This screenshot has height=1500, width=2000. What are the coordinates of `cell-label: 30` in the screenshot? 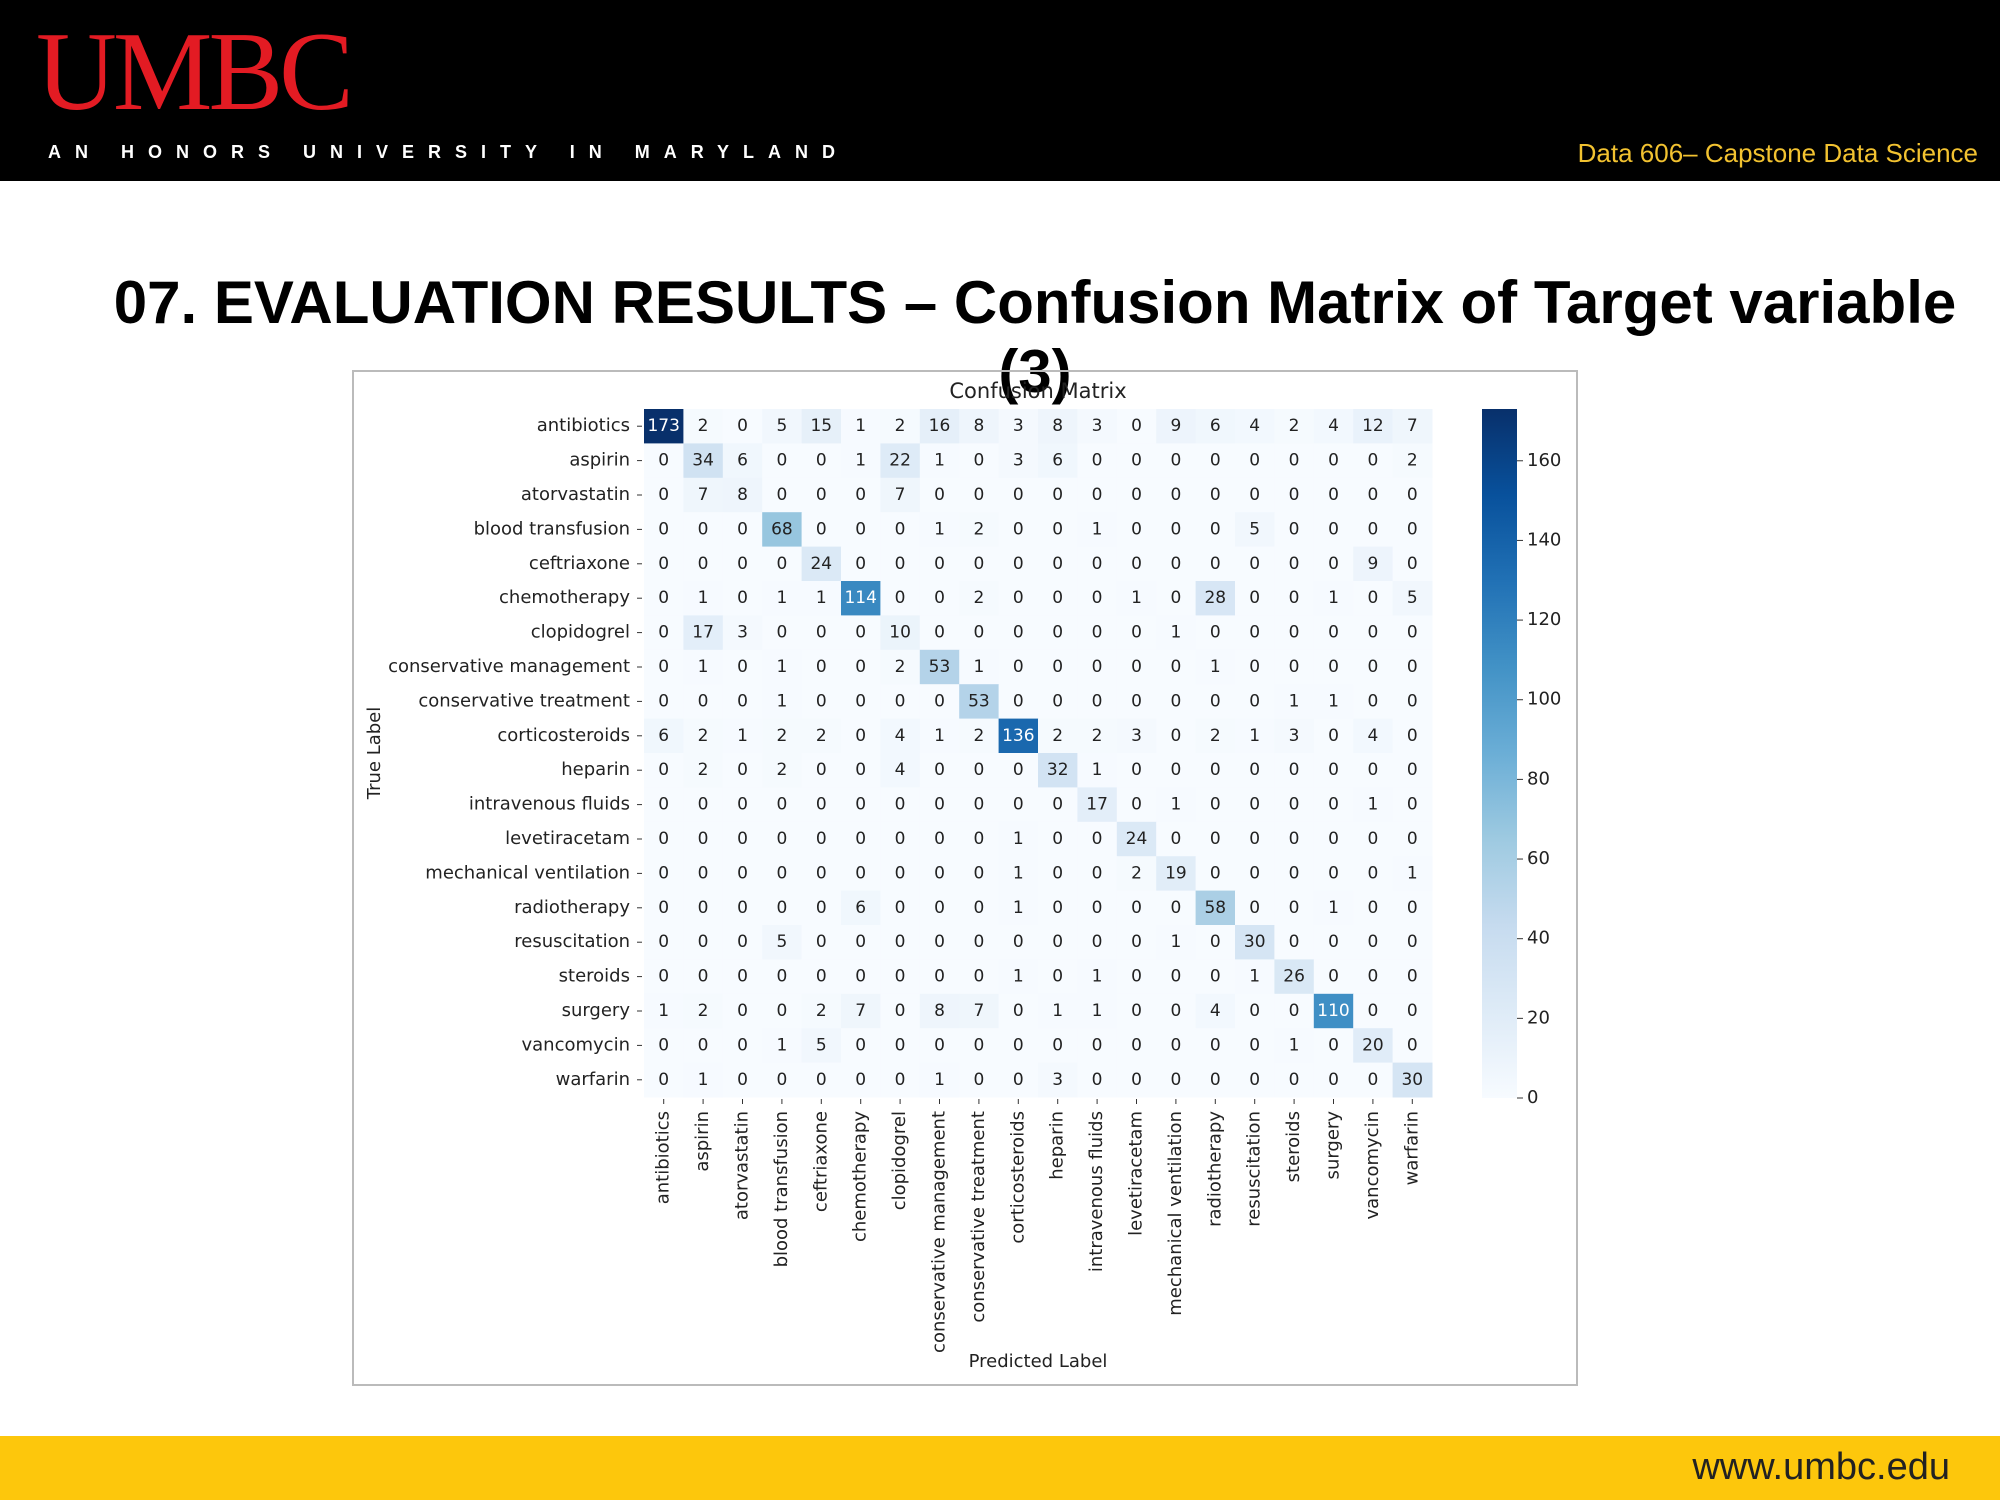 It's located at (1255, 942).